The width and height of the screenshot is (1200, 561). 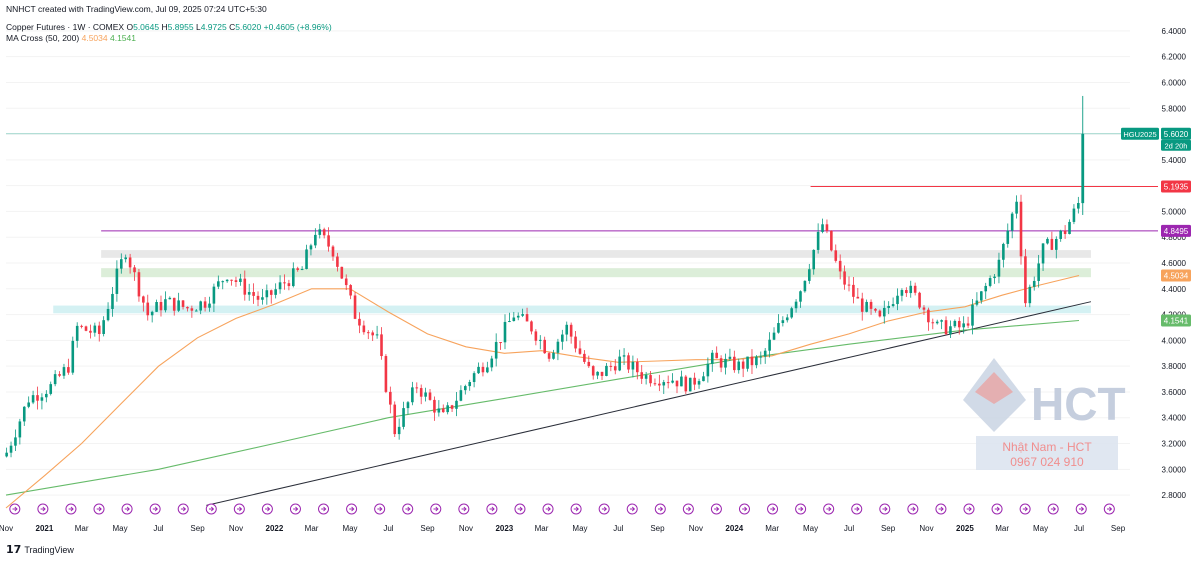 I want to click on ma-fast-value-tag, so click(x=1176, y=275).